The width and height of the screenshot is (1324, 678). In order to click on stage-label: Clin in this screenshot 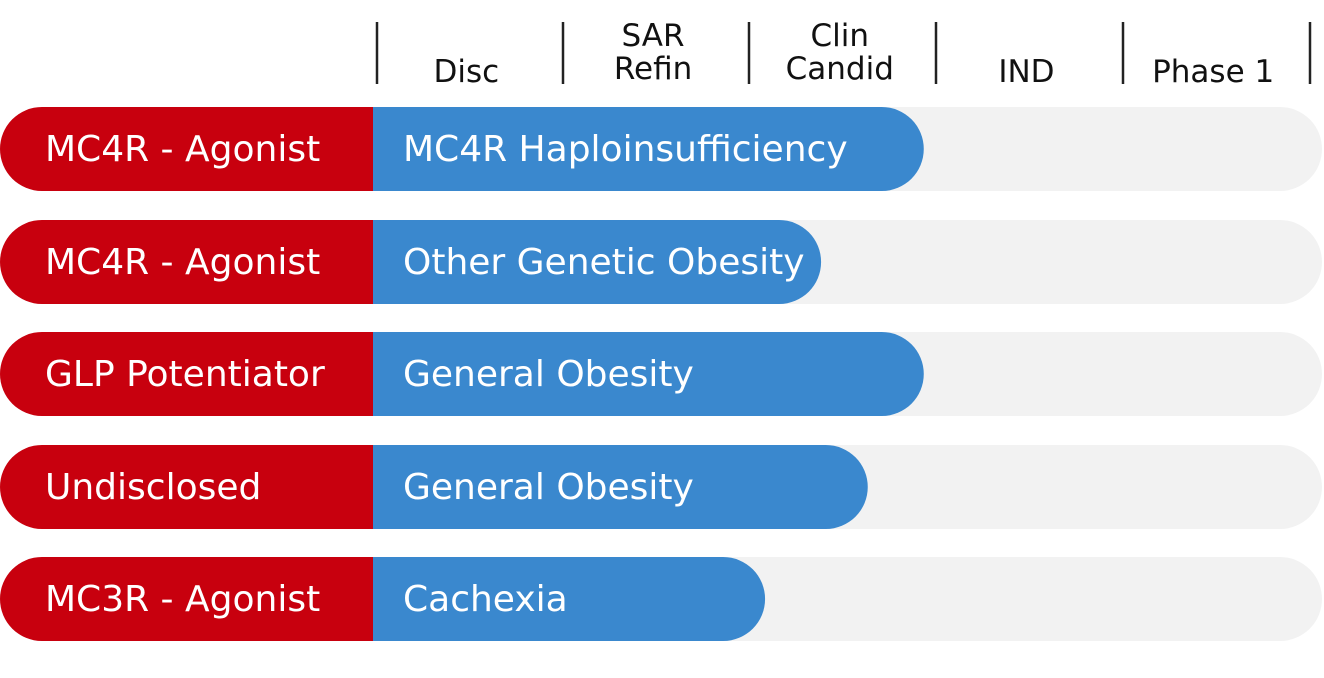, I will do `click(839, 36)`.